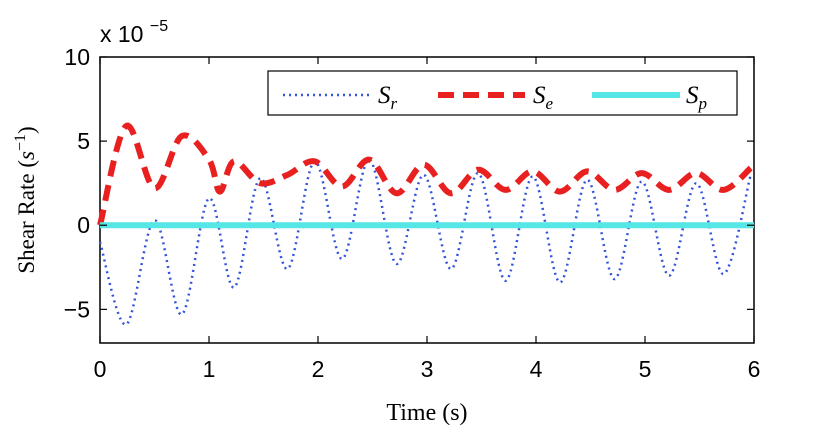 The height and width of the screenshot is (442, 830). Describe the element at coordinates (696, 97) in the screenshot. I see `legend-label-s-p: Sp` at that location.